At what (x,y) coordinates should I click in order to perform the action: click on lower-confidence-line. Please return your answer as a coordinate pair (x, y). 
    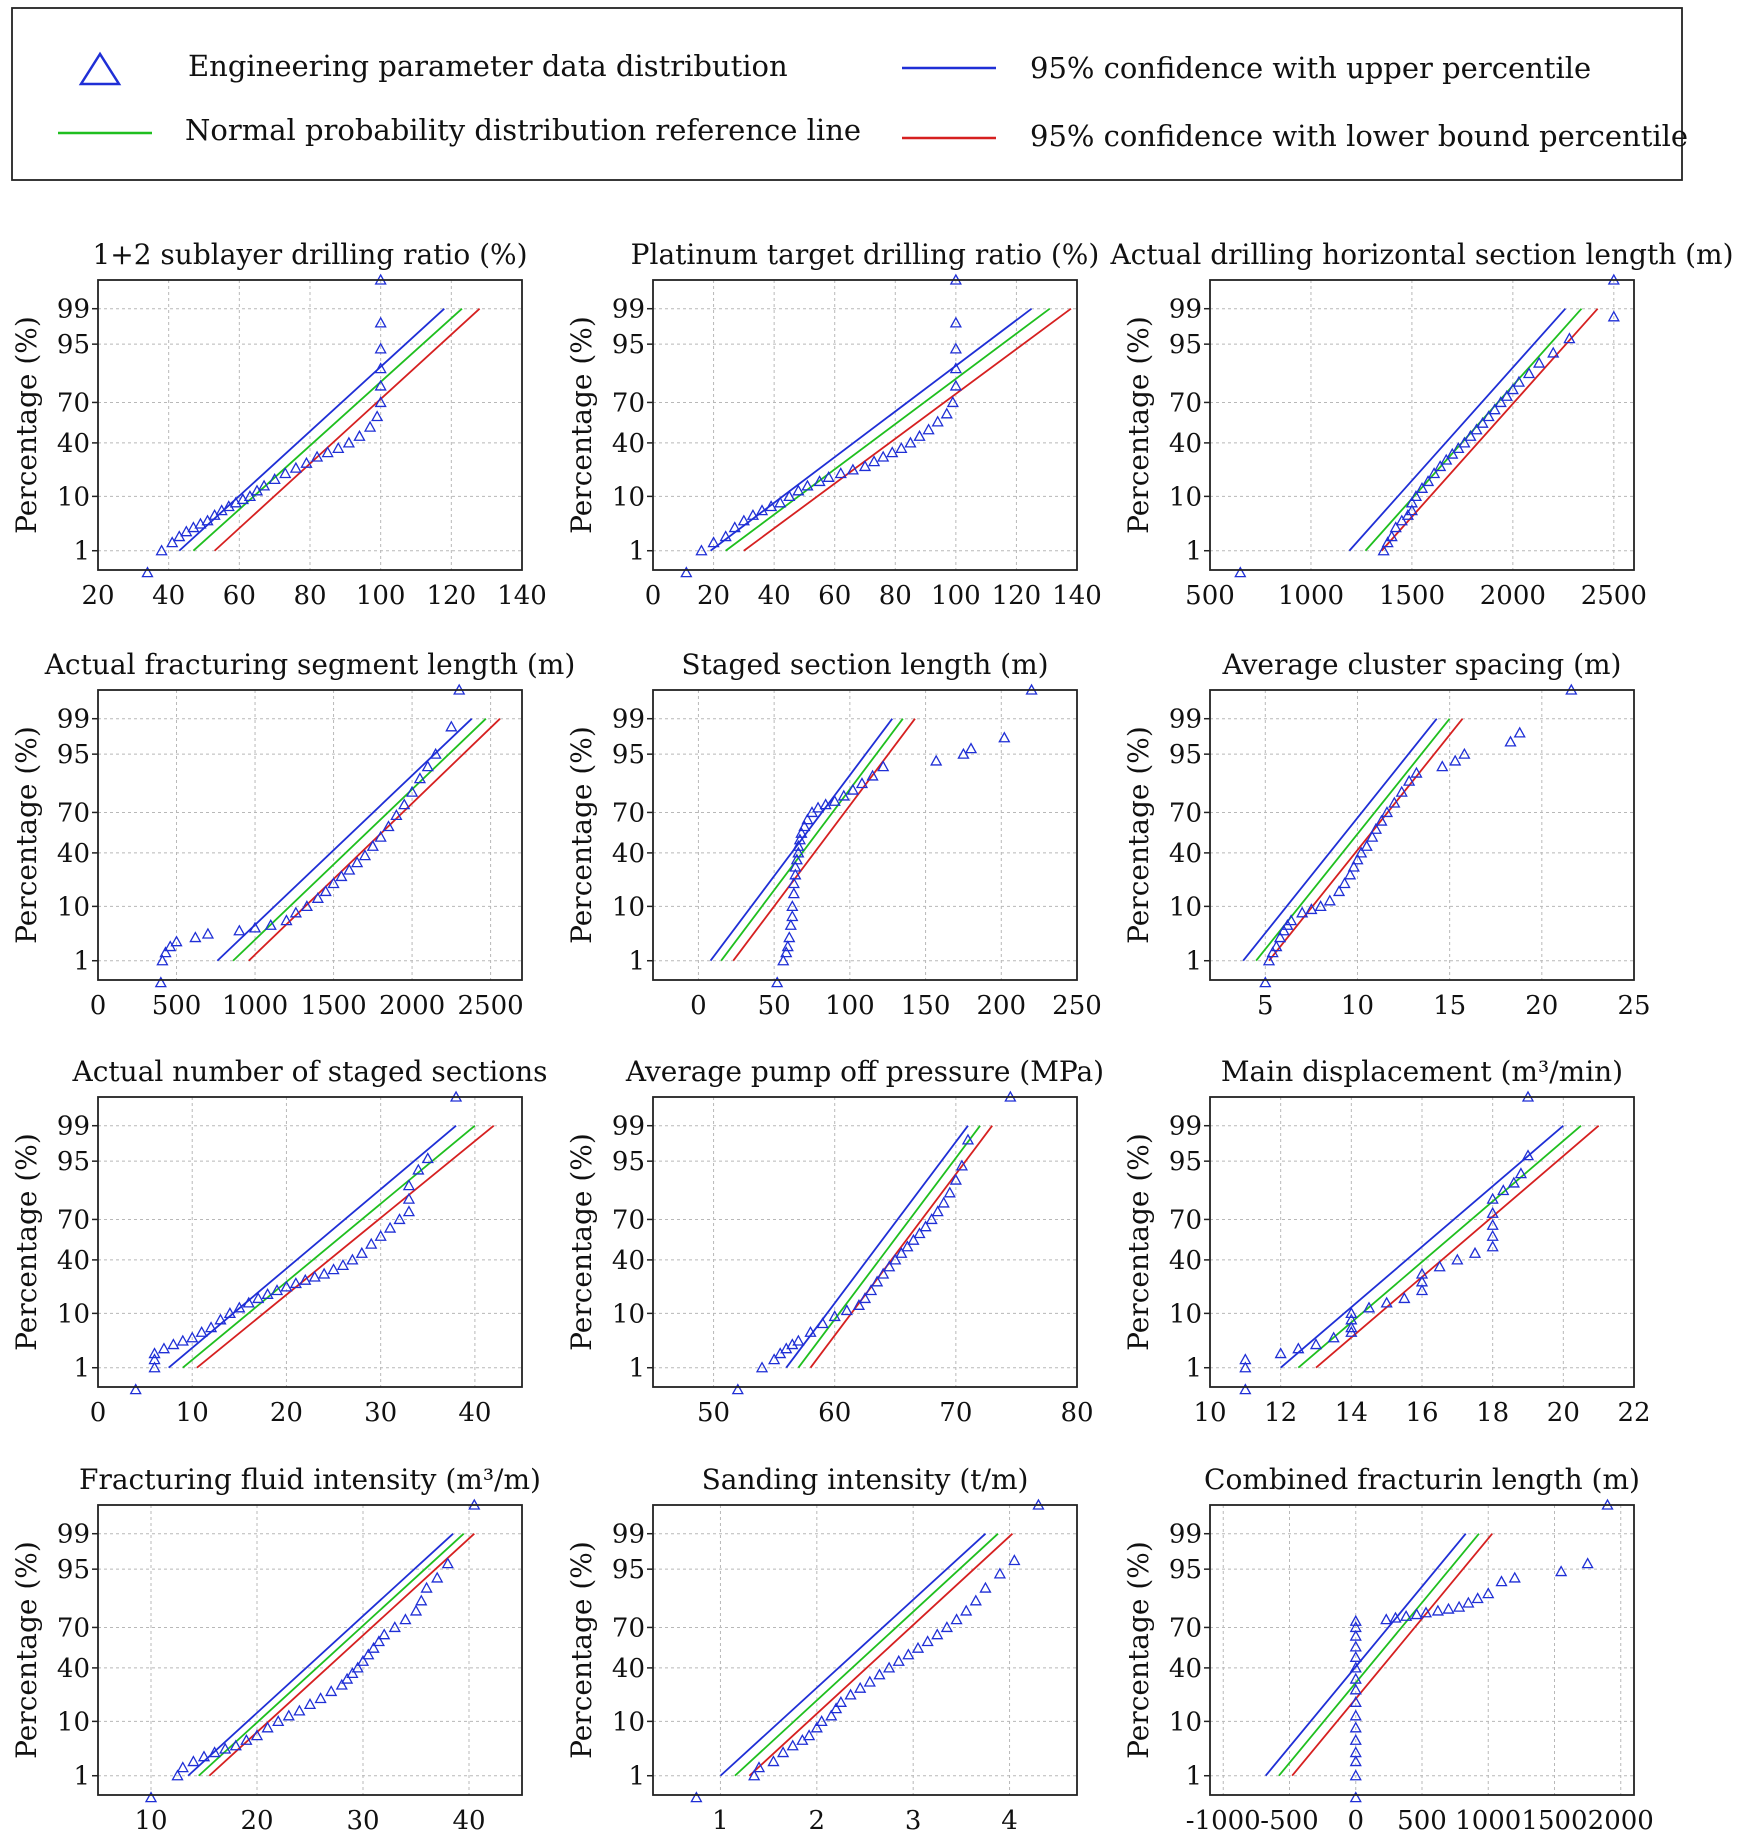
    Looking at the image, I should click on (374, 840).